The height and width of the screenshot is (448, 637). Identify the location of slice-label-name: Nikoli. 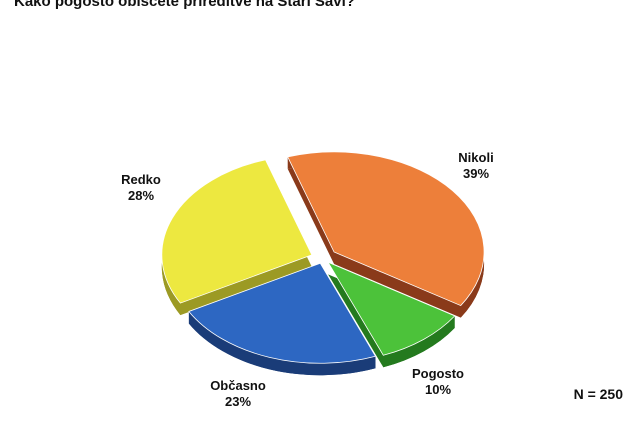
(475, 157).